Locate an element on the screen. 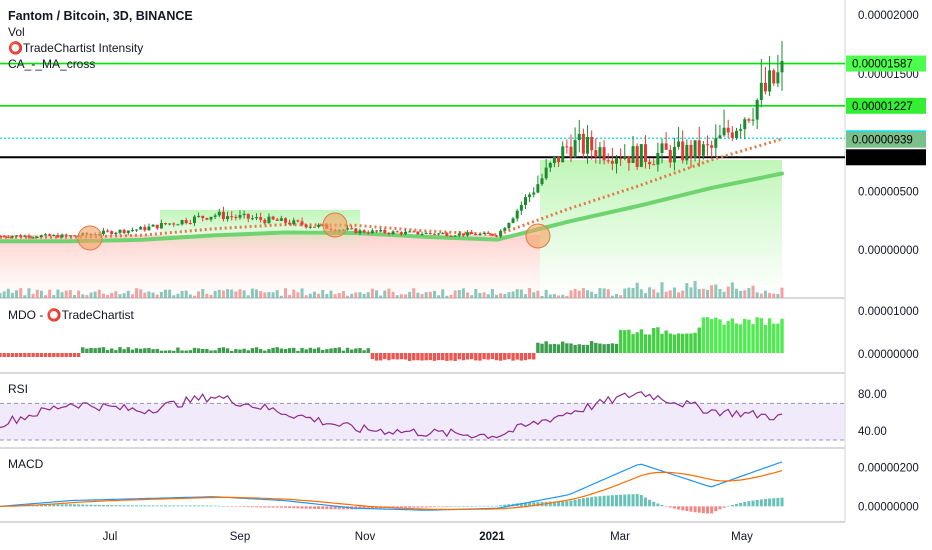 This screenshot has height=550, width=932. slow-ma-line is located at coordinates (392, 207).